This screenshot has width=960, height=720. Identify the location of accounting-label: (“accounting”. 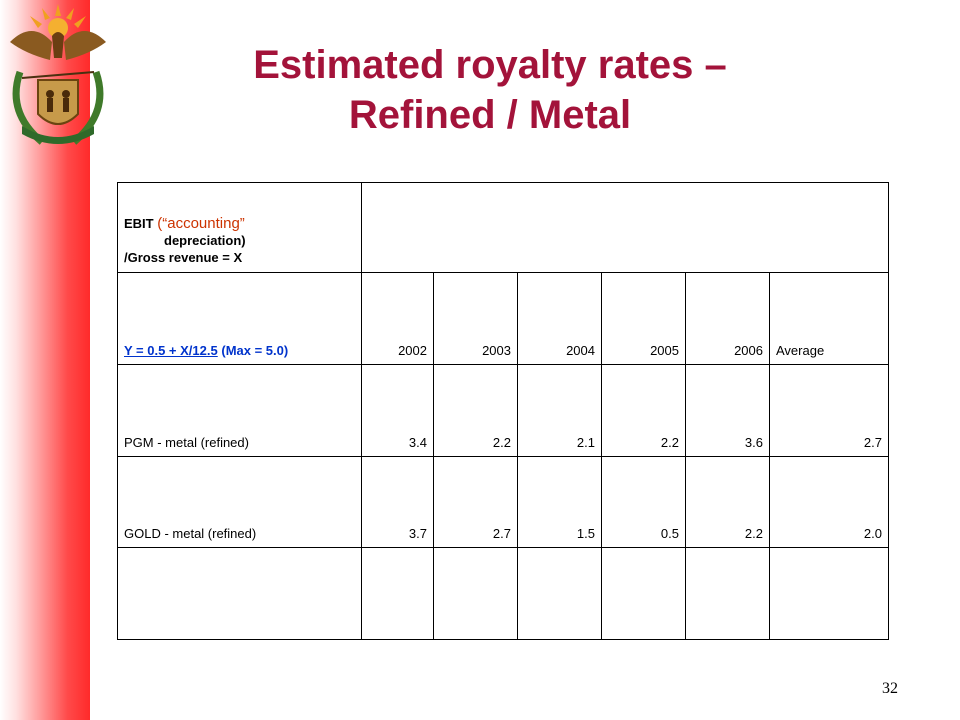
(201, 223).